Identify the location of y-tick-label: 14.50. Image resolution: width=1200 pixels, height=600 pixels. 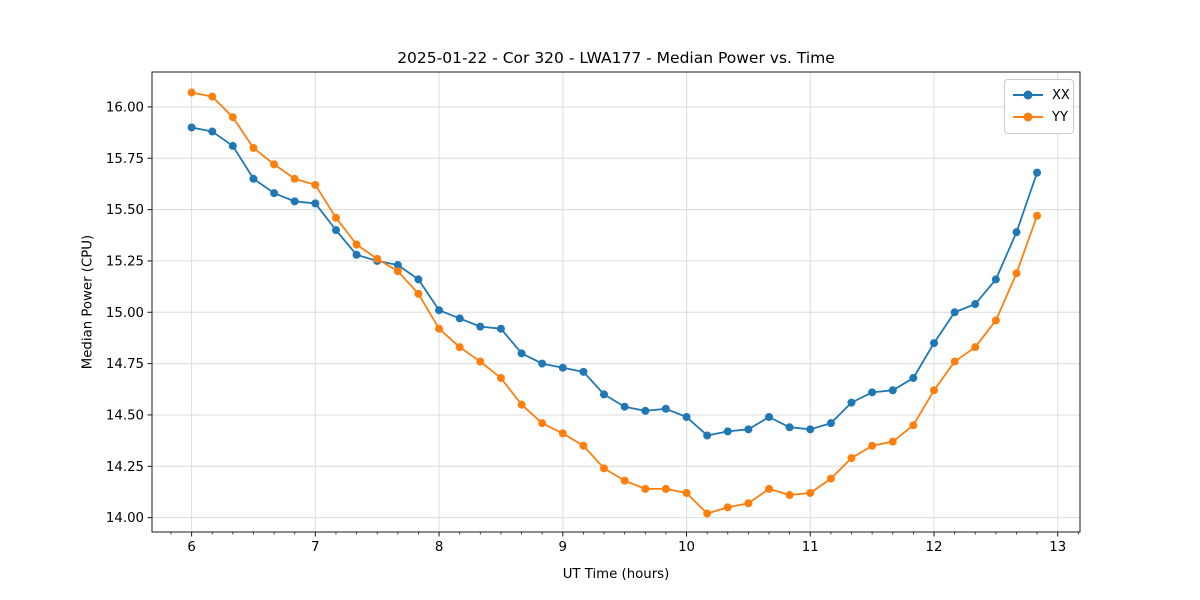
(125, 415).